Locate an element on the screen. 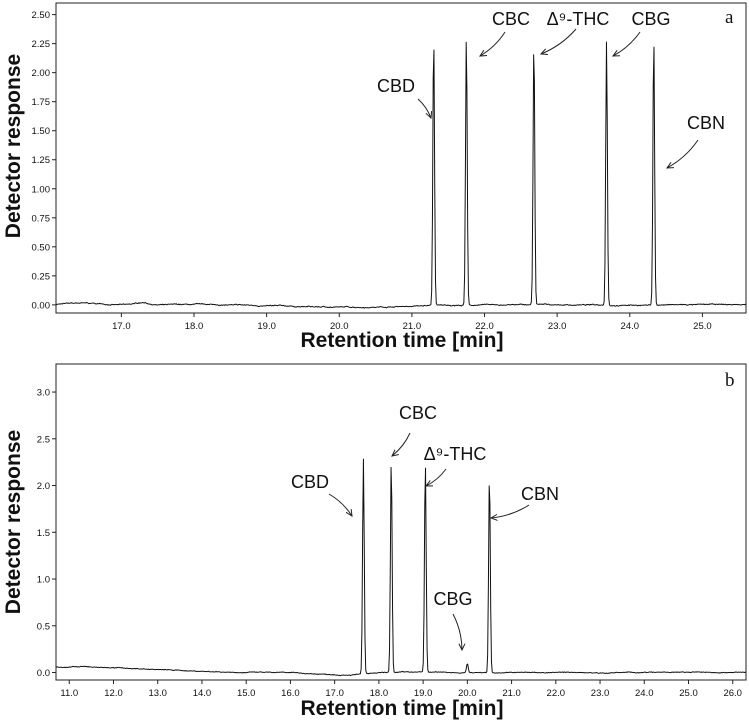 This screenshot has width=749, height=721. x-ticks-a: 17.0 18.0 19.0 20.0 21.0 22.0 23.0 24.0 25.0 is located at coordinates (412, 322).